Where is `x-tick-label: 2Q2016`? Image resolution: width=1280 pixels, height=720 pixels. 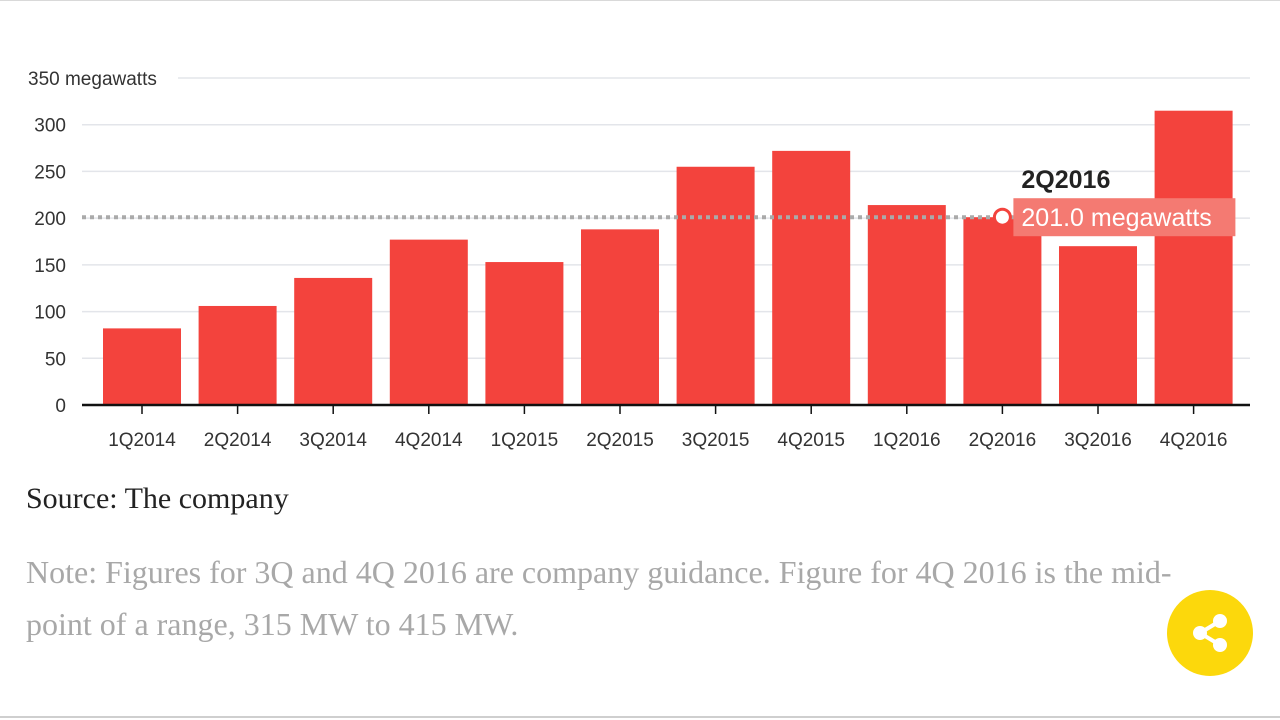
x-tick-label: 2Q2016 is located at coordinates (1003, 440).